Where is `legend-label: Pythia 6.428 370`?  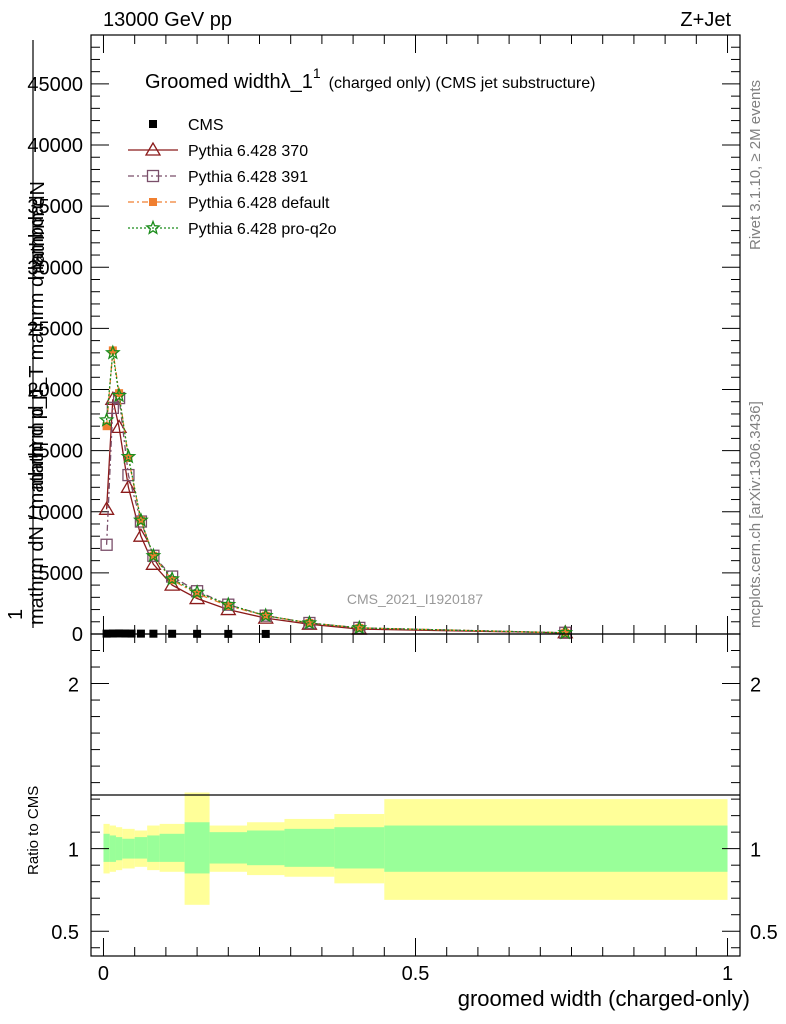 legend-label: Pythia 6.428 370 is located at coordinates (248, 151).